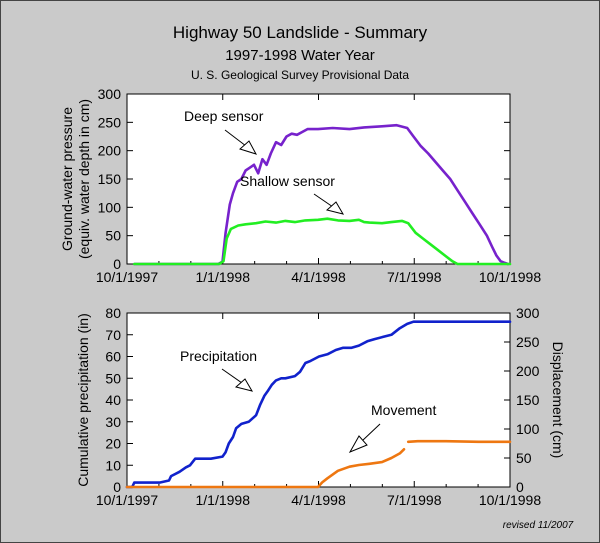 Image resolution: width=600 pixels, height=543 pixels. I want to click on groundwater-ytick-label: 100, so click(110, 207).